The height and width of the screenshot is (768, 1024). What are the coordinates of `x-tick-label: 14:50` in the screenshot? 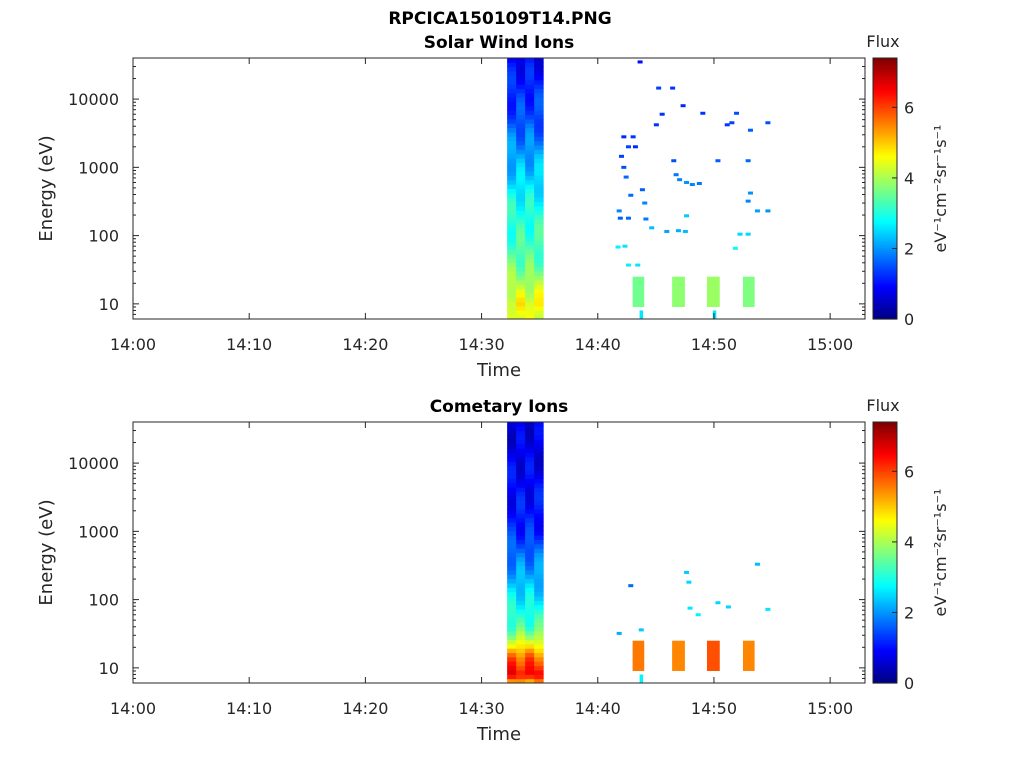 It's located at (714, 708).